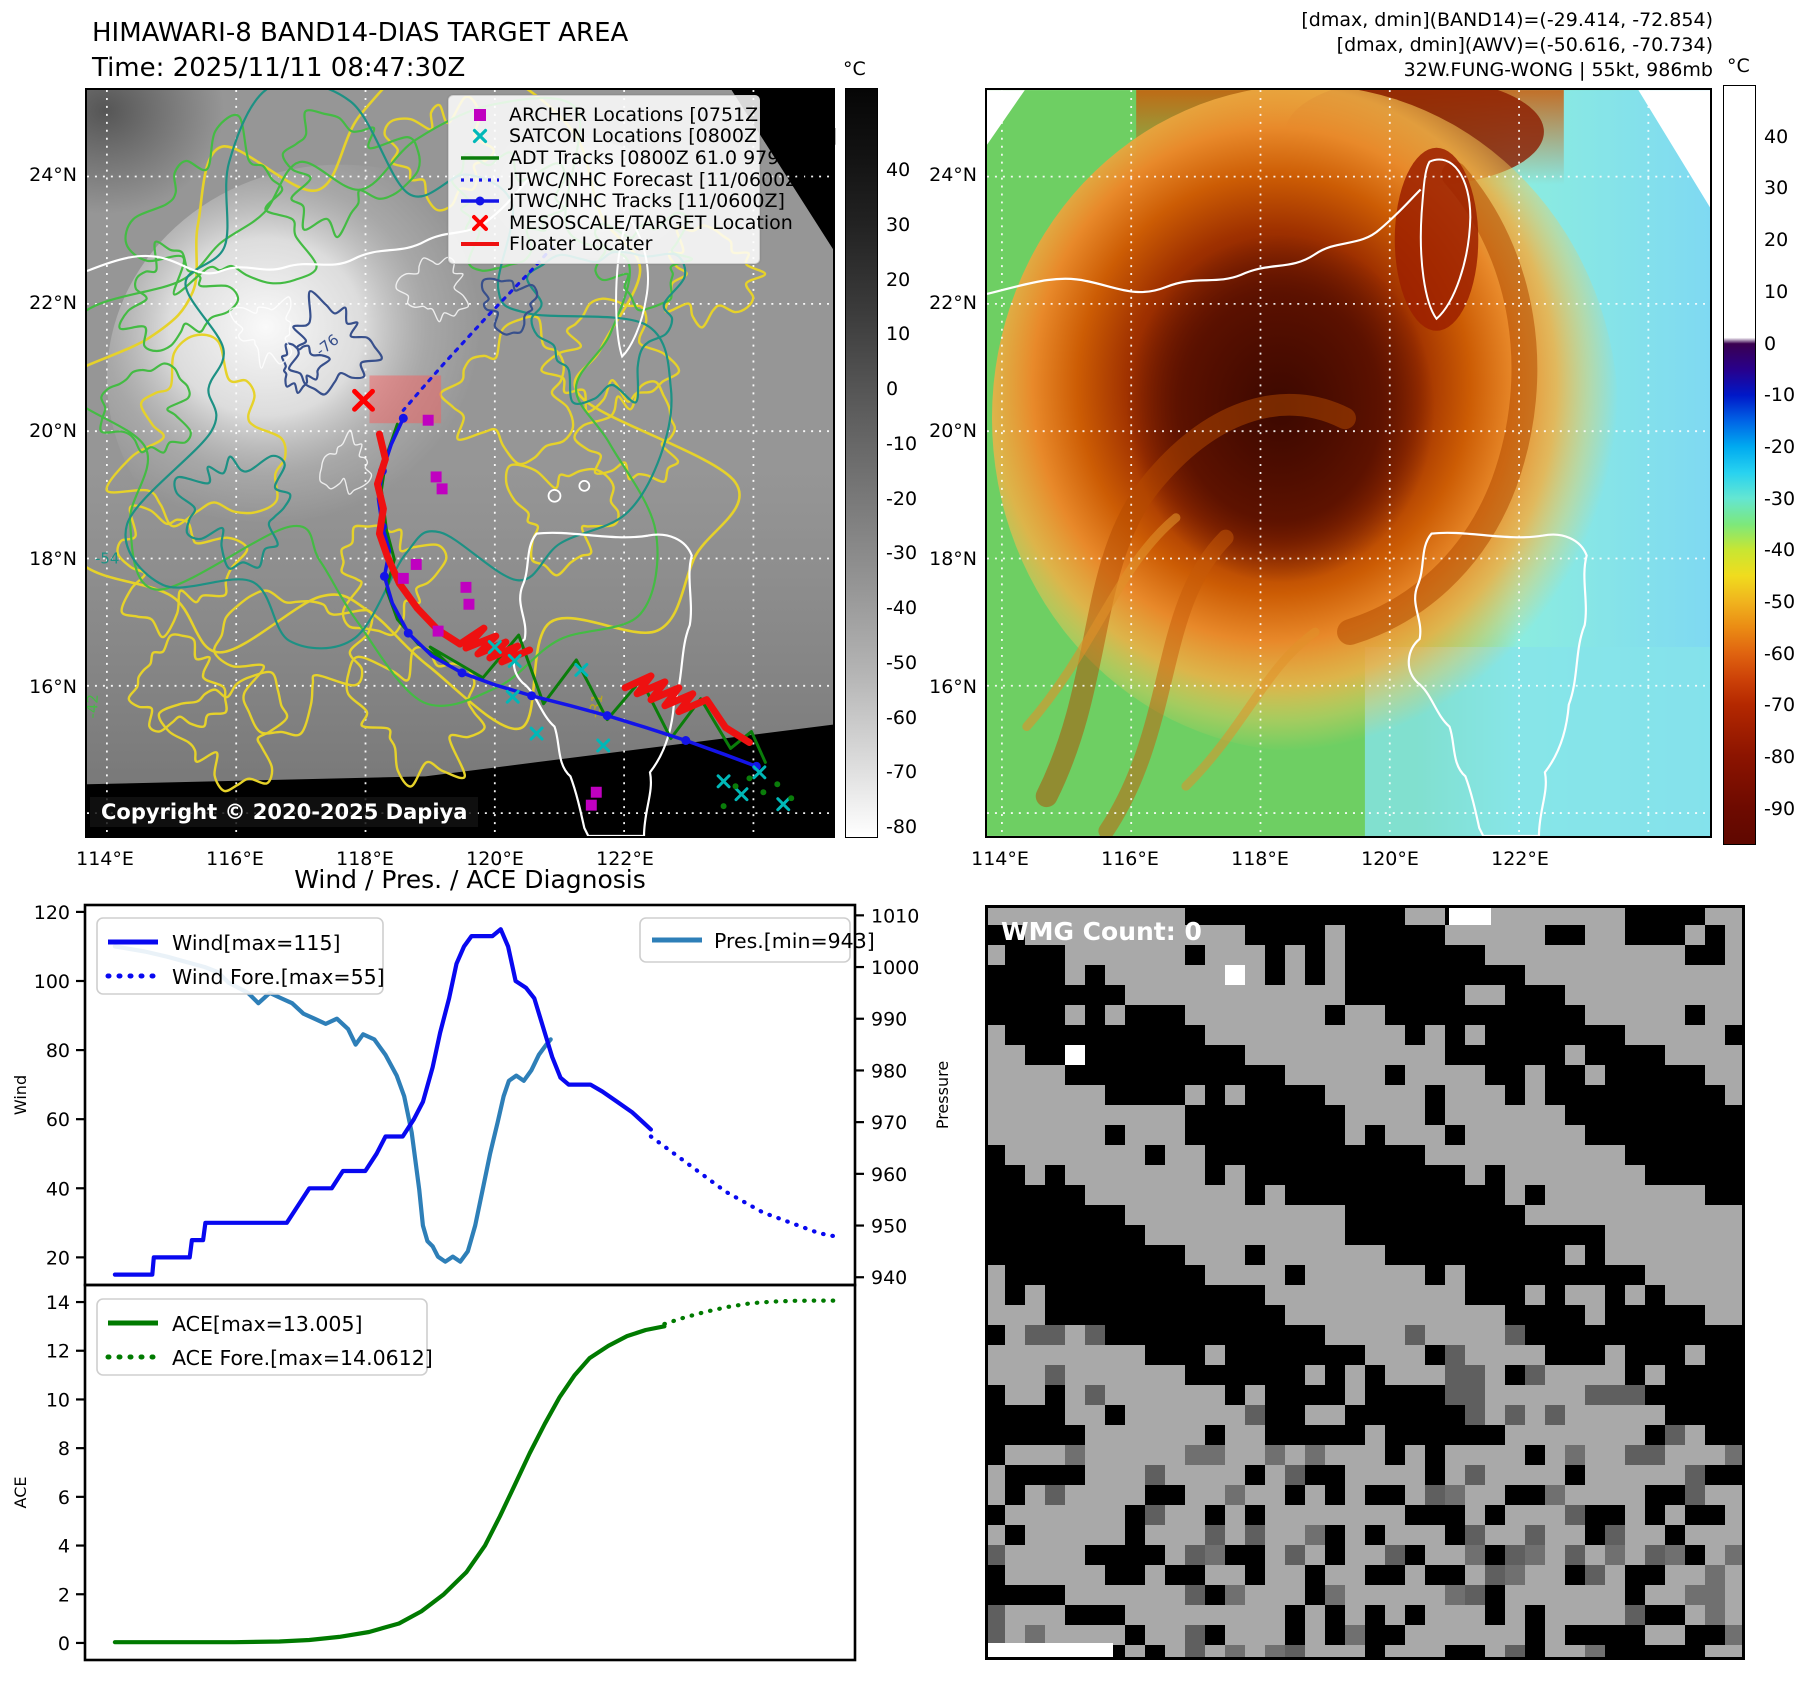  Describe the element at coordinates (20, 1095) in the screenshot. I see `wind-axis-label: Wind` at that location.